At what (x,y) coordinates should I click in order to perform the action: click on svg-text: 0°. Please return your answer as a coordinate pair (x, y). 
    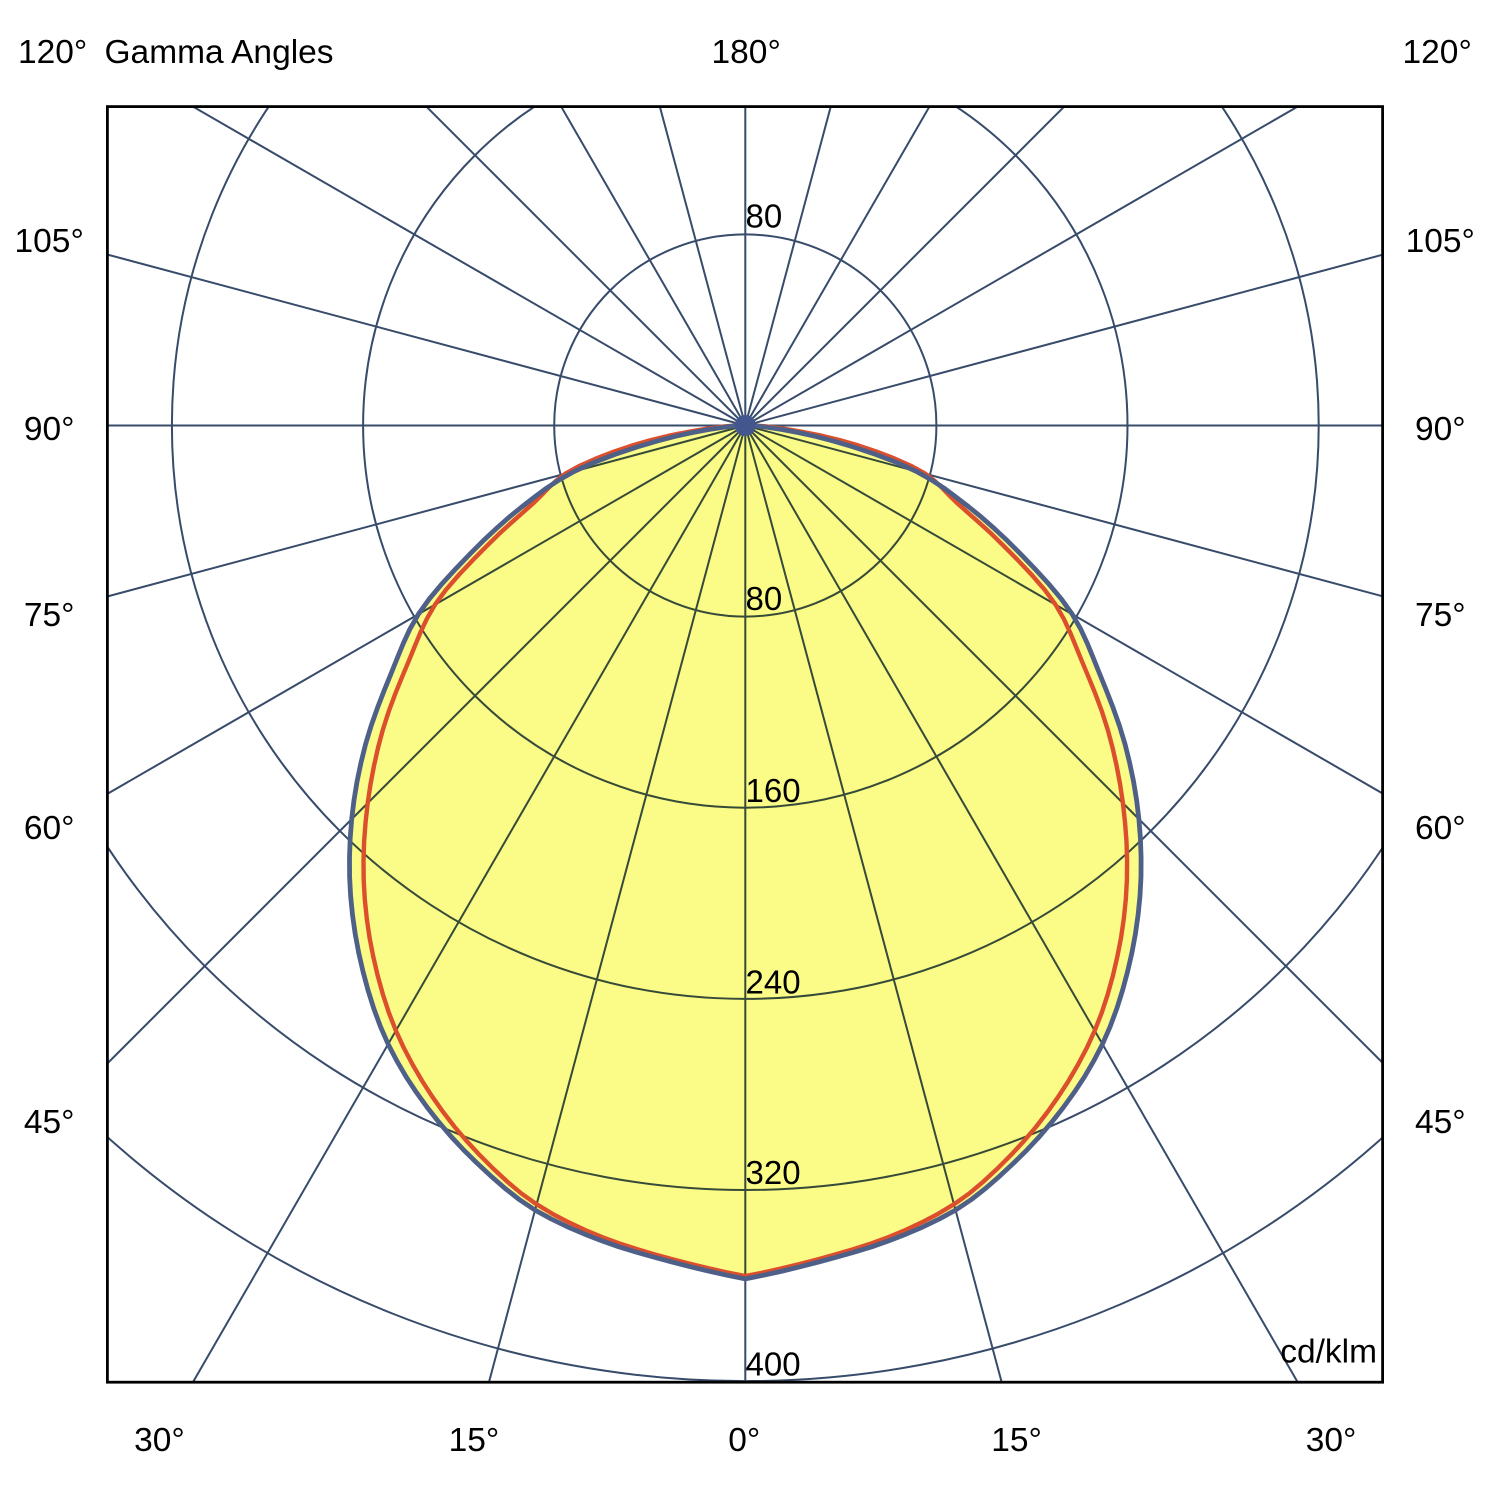
    Looking at the image, I should click on (744, 1440).